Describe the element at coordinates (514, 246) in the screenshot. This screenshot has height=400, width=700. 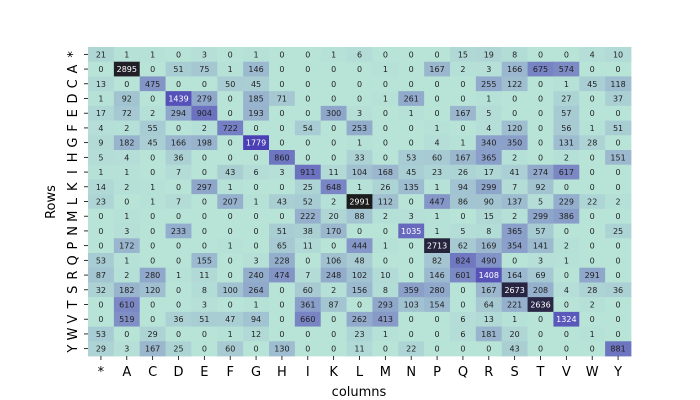
I see `cell-value-label: 354` at that location.